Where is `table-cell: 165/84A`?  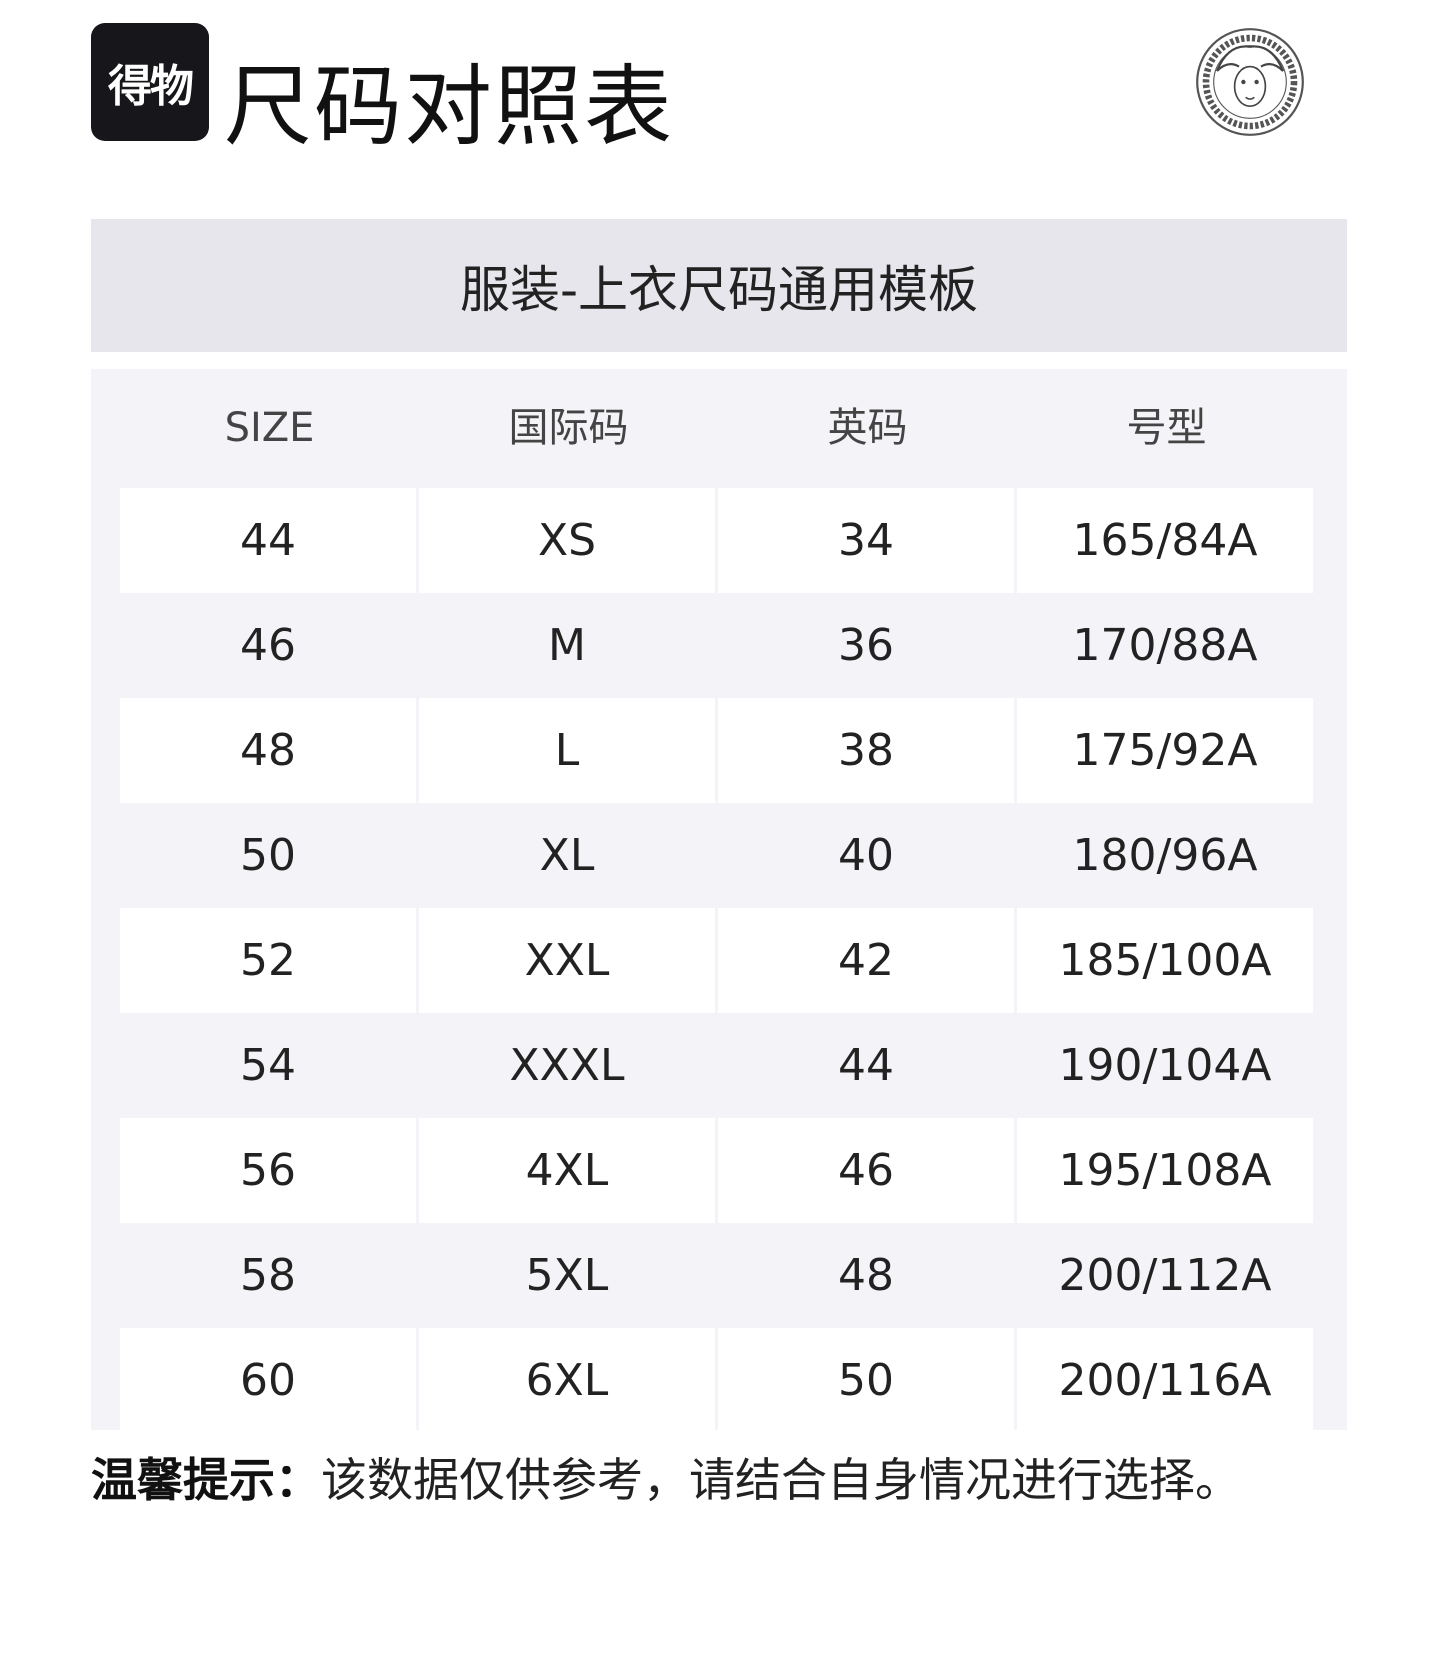
table-cell: 165/84A is located at coordinates (1165, 540).